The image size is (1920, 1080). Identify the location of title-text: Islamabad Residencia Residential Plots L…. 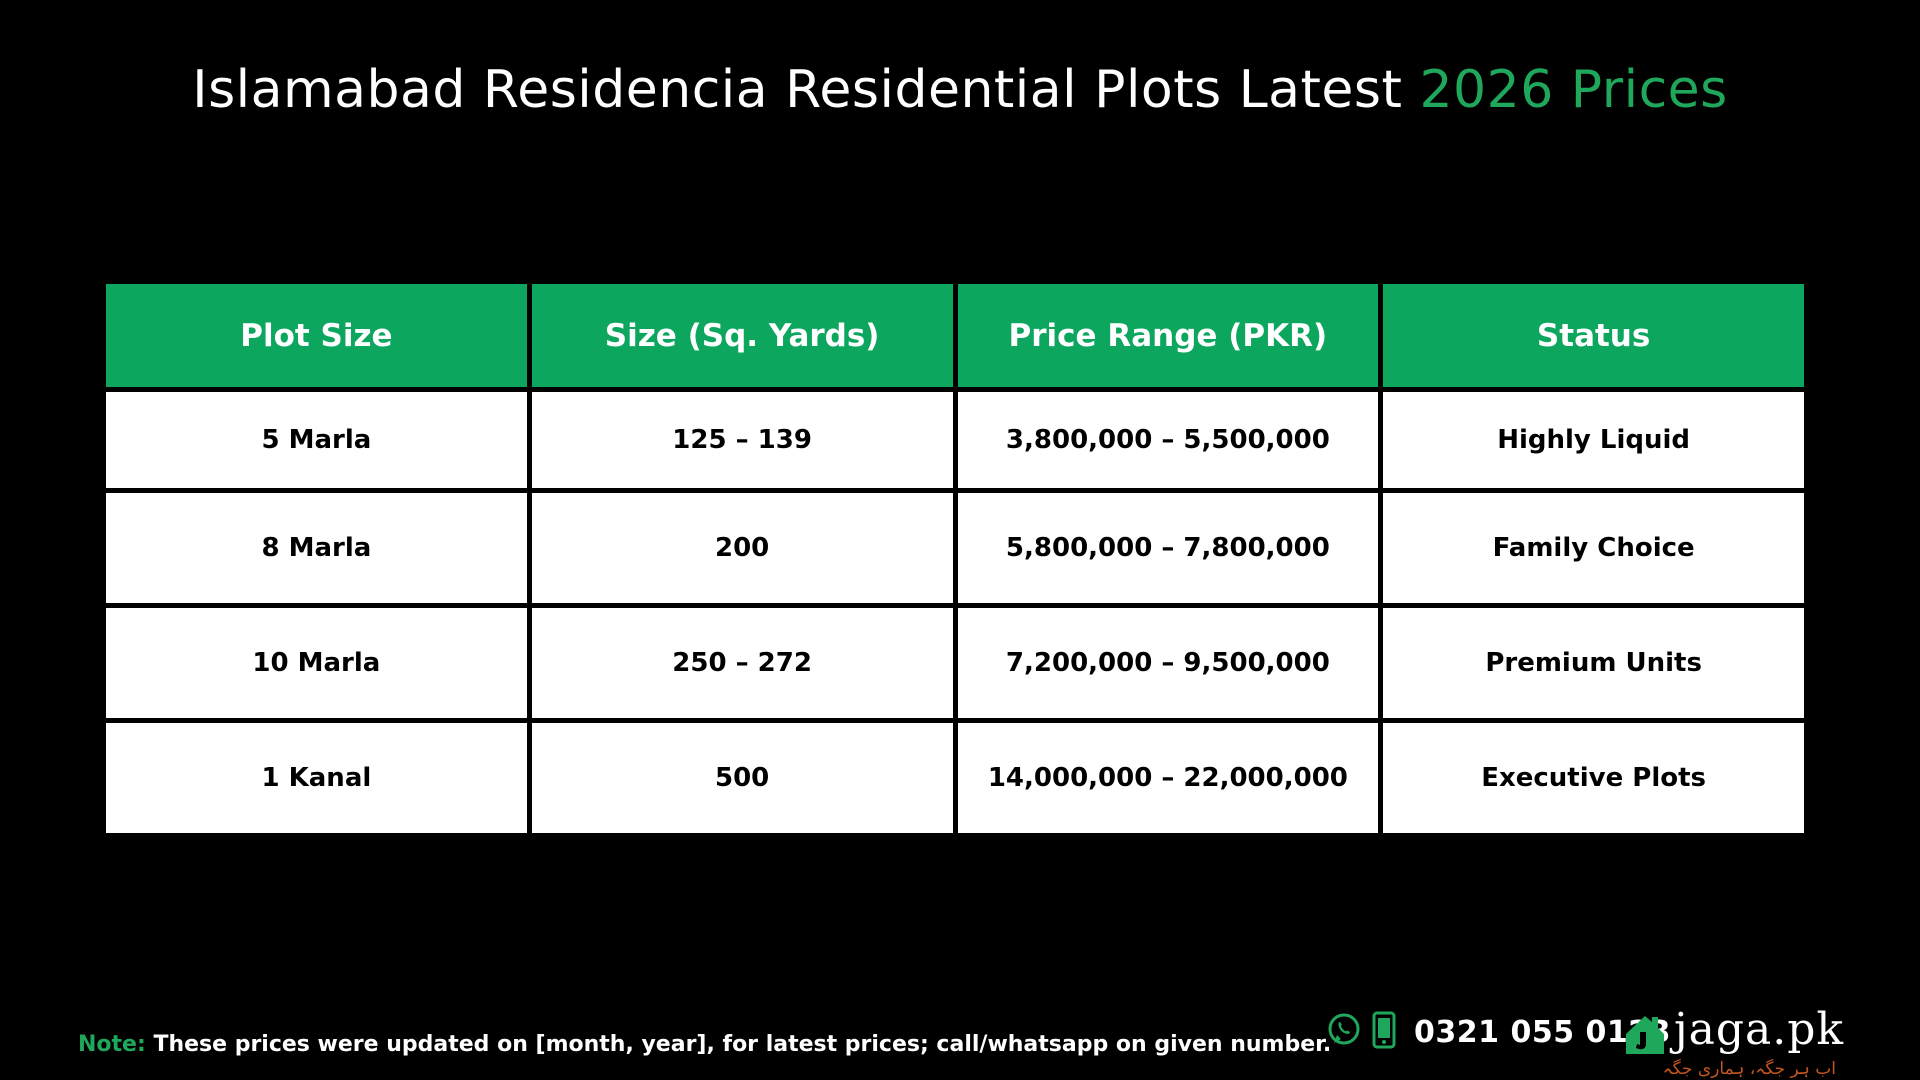
(797, 90).